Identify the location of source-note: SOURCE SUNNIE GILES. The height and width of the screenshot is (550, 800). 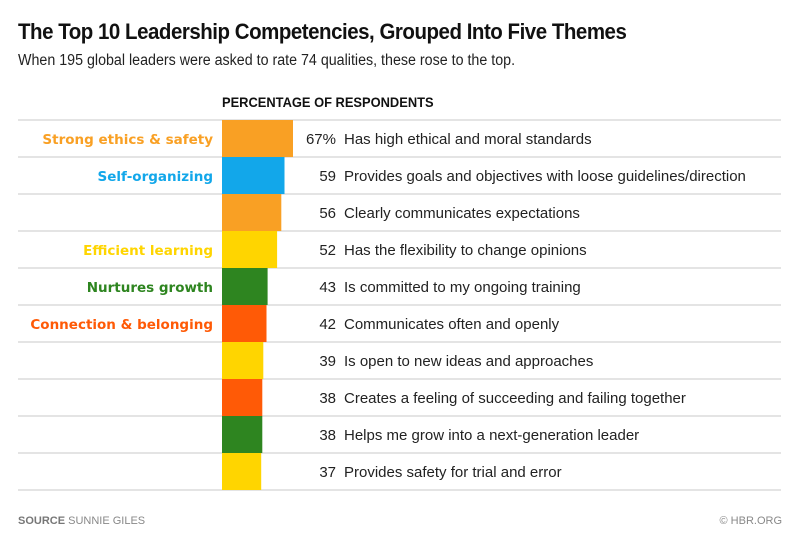
(81, 521).